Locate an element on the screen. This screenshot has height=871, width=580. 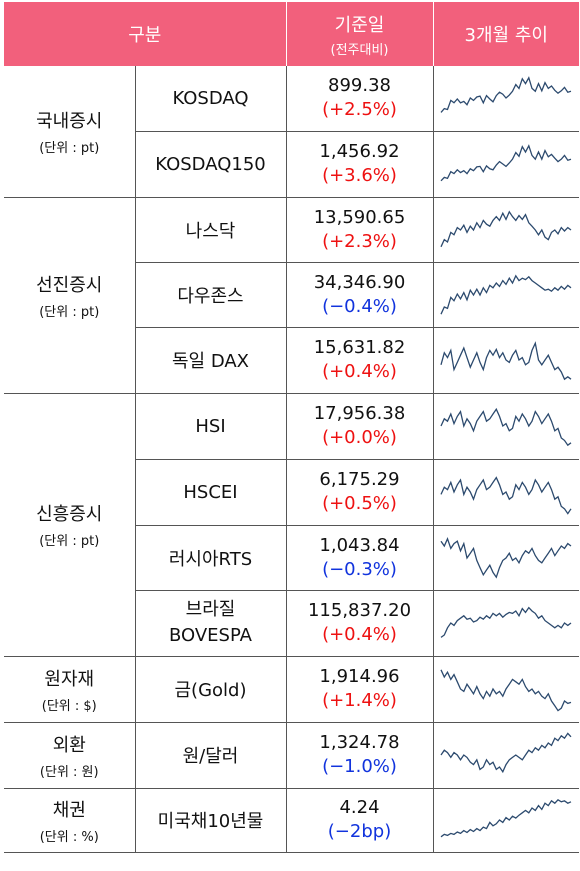
base-value: 1,914.96 is located at coordinates (359, 676).